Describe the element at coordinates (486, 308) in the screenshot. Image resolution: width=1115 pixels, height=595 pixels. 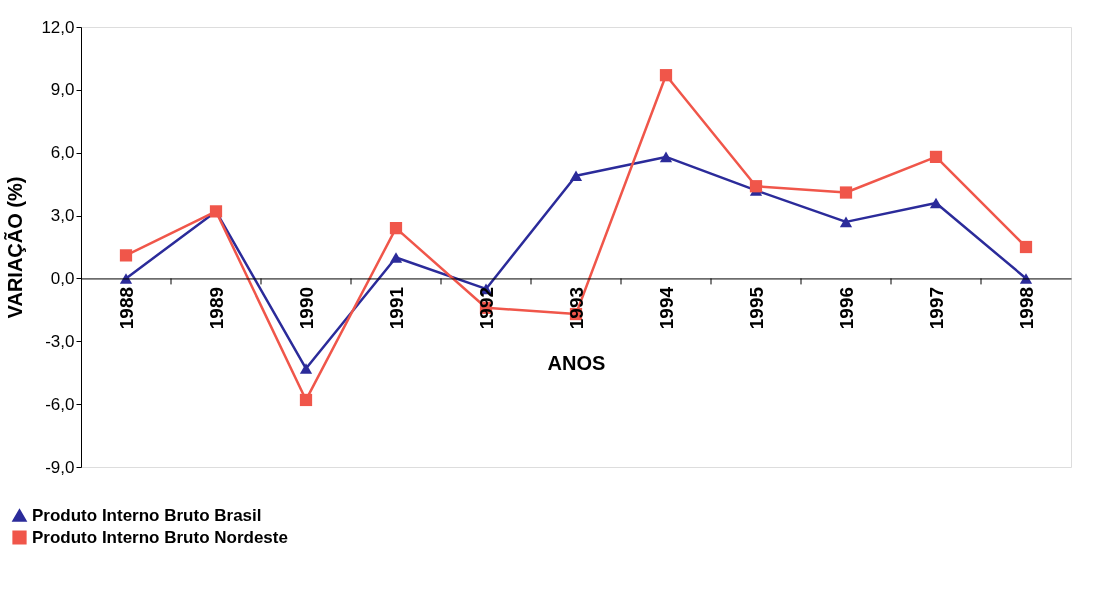
I see `x-tick-label: 1992` at that location.